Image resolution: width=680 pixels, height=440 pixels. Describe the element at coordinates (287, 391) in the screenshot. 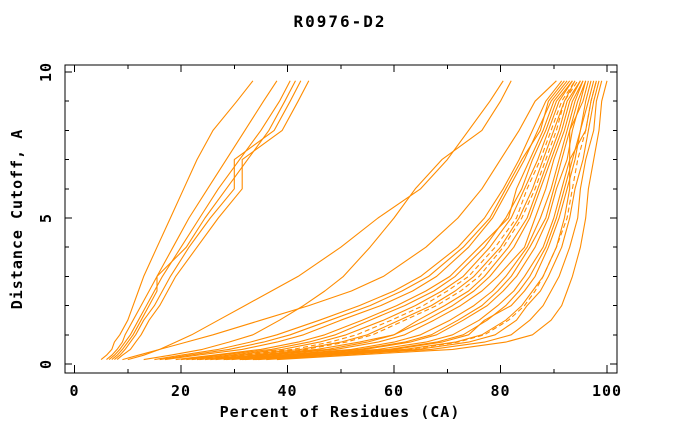

I see `x-tick-label: 40` at that location.